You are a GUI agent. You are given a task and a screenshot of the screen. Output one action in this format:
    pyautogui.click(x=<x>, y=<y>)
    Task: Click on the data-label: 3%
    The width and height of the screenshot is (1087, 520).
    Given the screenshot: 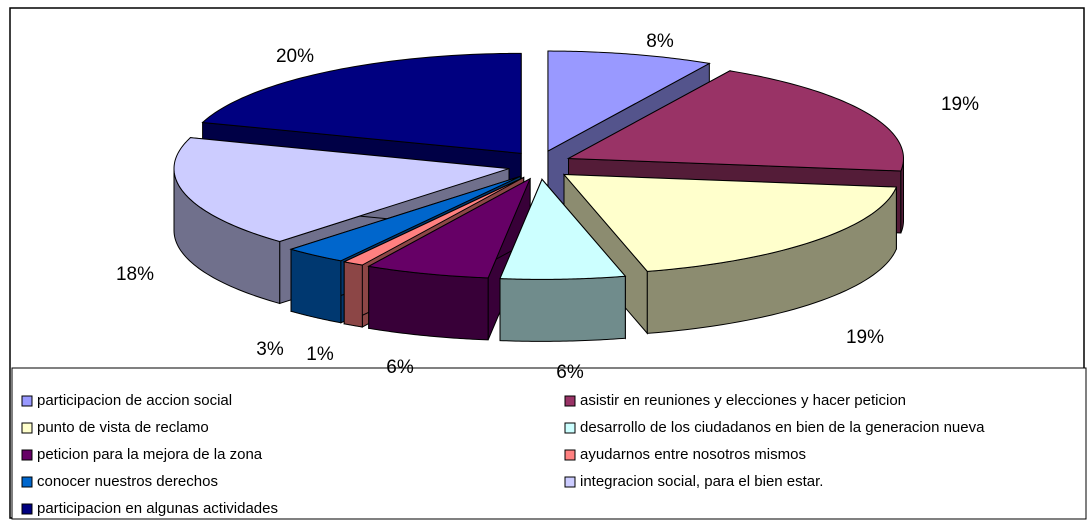 What is the action you would take?
    pyautogui.click(x=270, y=349)
    